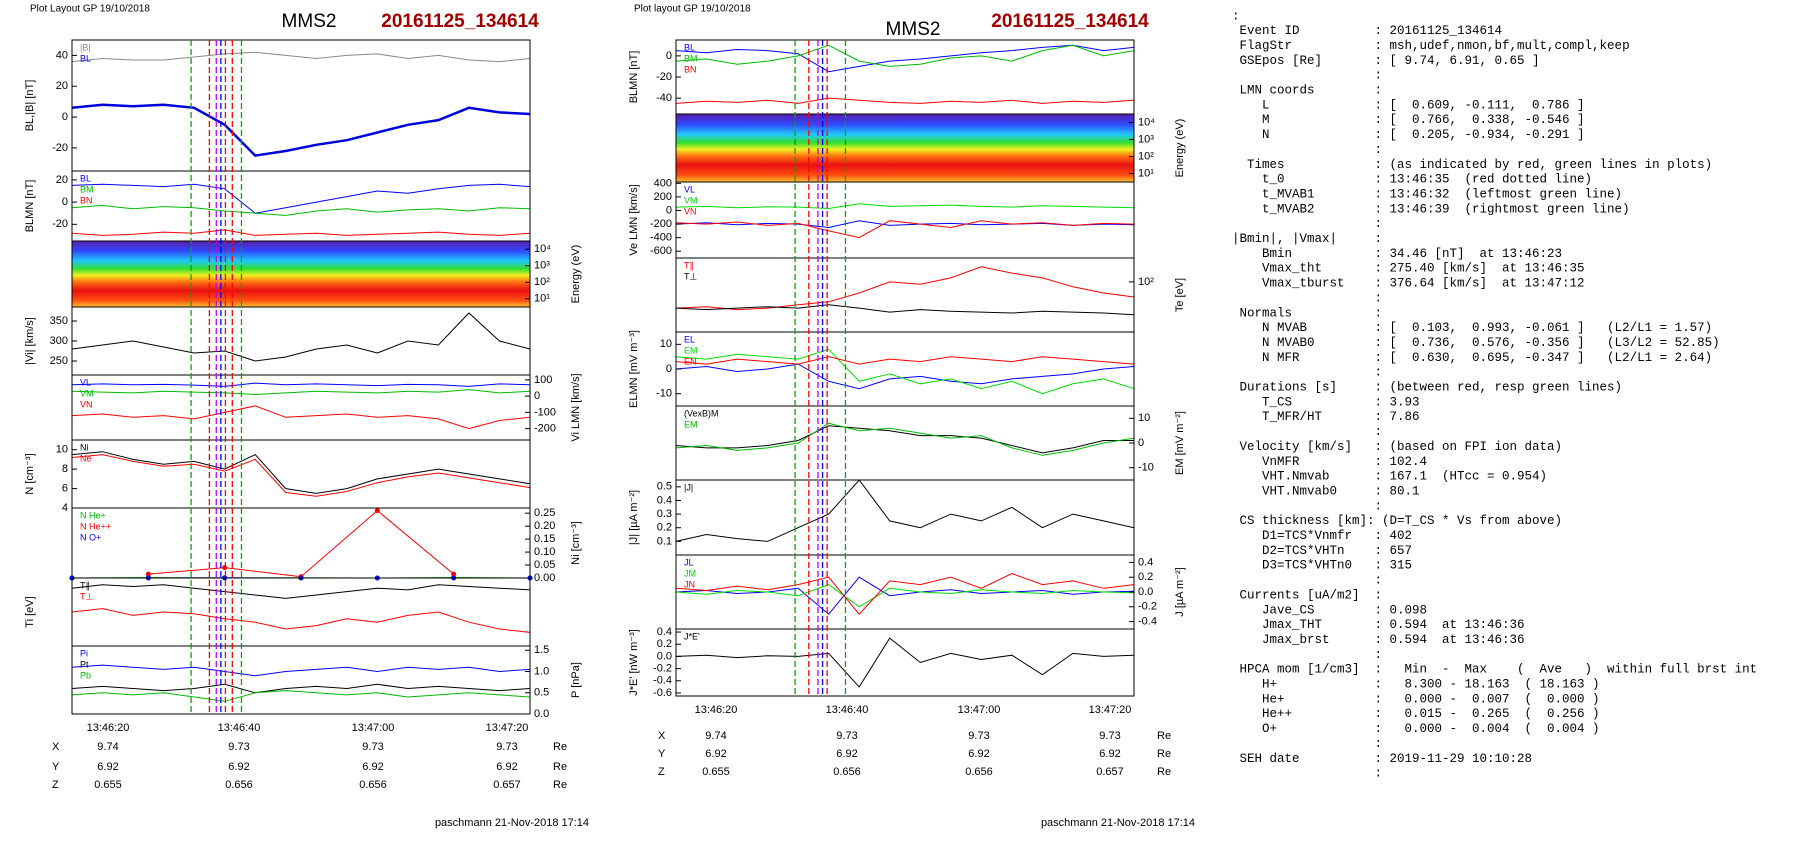 This screenshot has width=1804, height=846. Describe the element at coordinates (59, 361) in the screenshot. I see `y-tick-label: 250` at that location.